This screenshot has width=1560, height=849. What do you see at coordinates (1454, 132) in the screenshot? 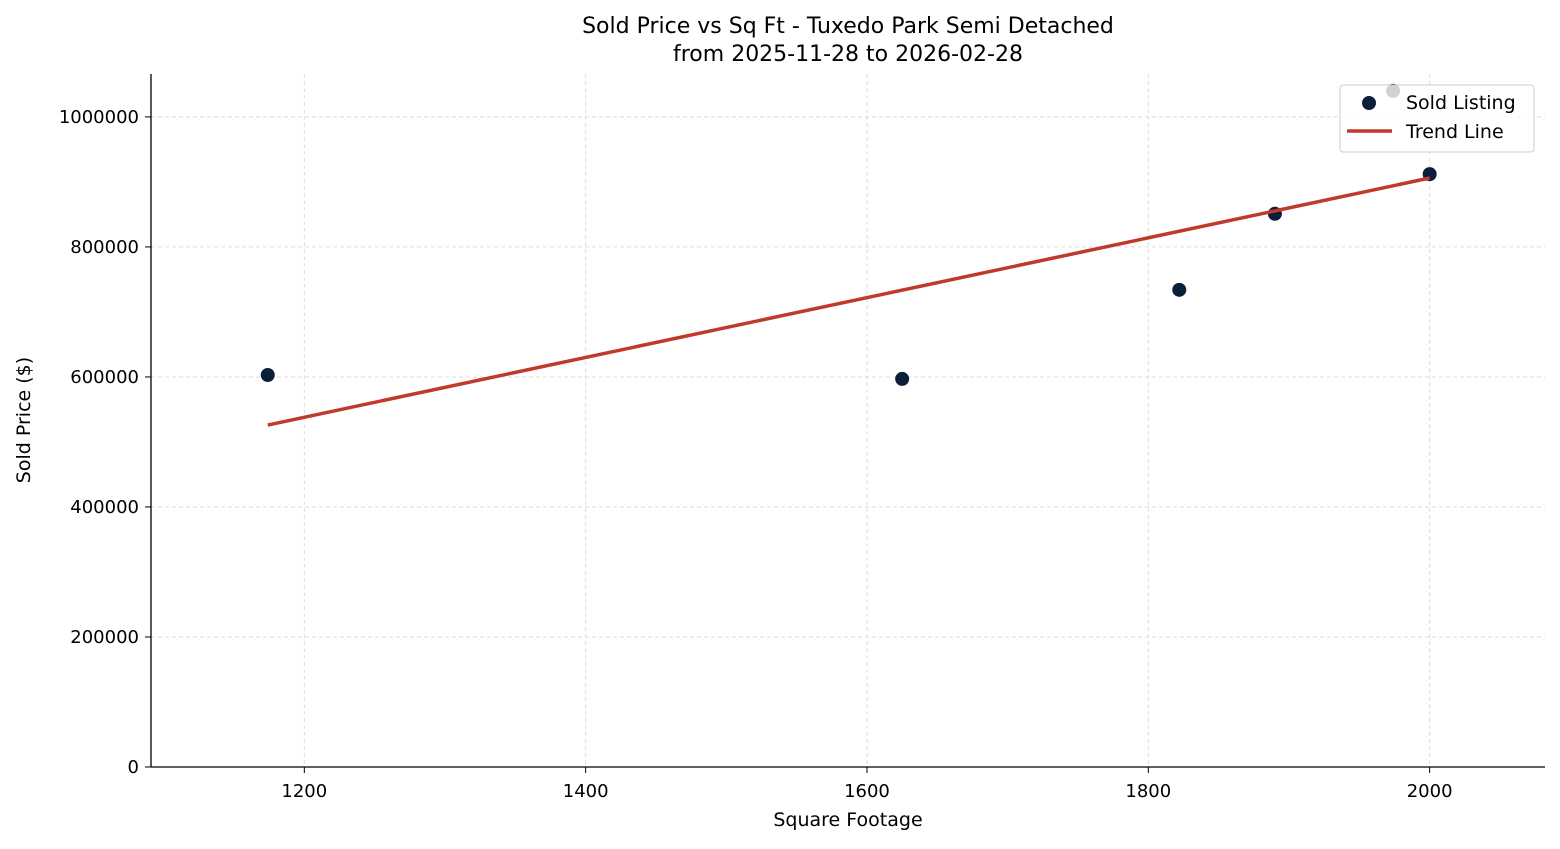
I see `legend-label-trend-line: Trend Line` at bounding box center [1454, 132].